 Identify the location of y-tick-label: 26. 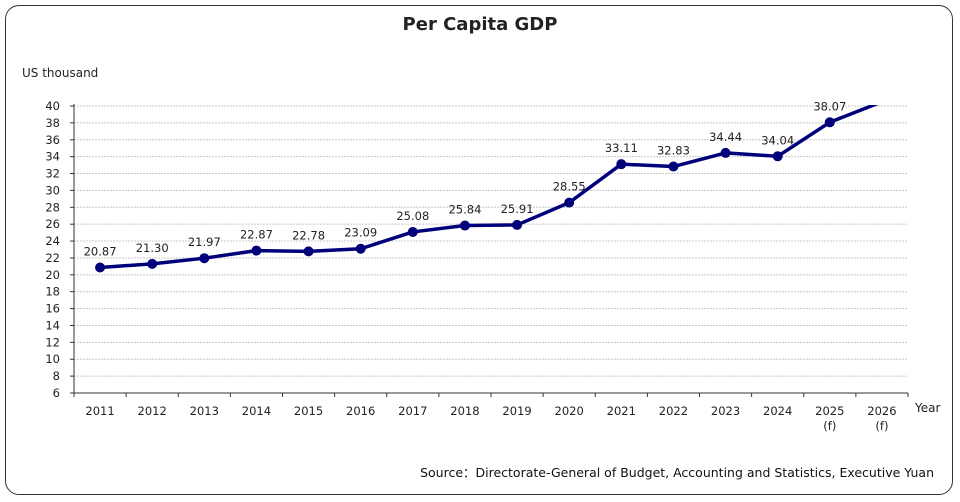
(52, 224).